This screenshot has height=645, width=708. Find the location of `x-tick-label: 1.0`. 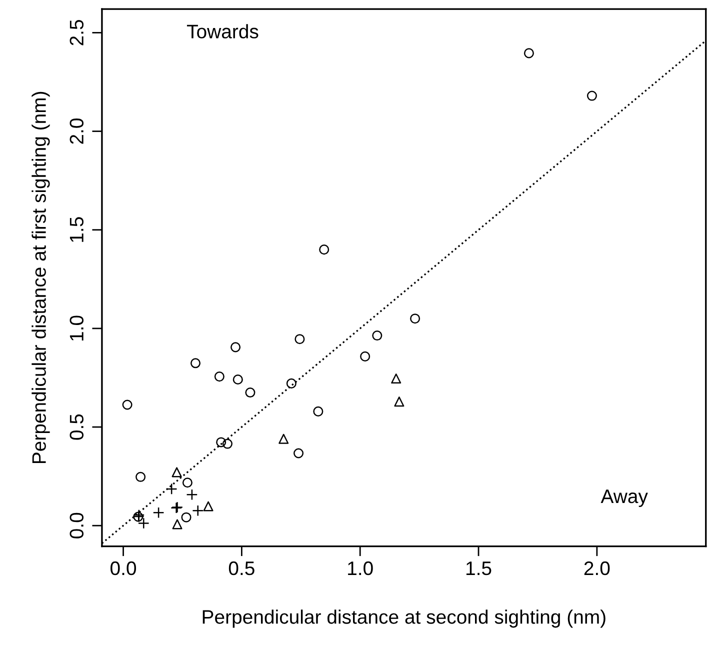

x-tick-label: 1.0 is located at coordinates (360, 568).